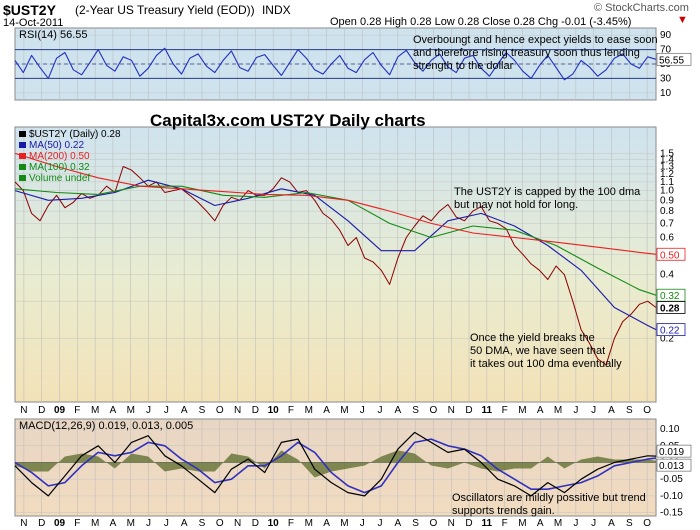 The image size is (700, 530). What do you see at coordinates (487, 523) in the screenshot?
I see `macd-x-label: 11` at bounding box center [487, 523].